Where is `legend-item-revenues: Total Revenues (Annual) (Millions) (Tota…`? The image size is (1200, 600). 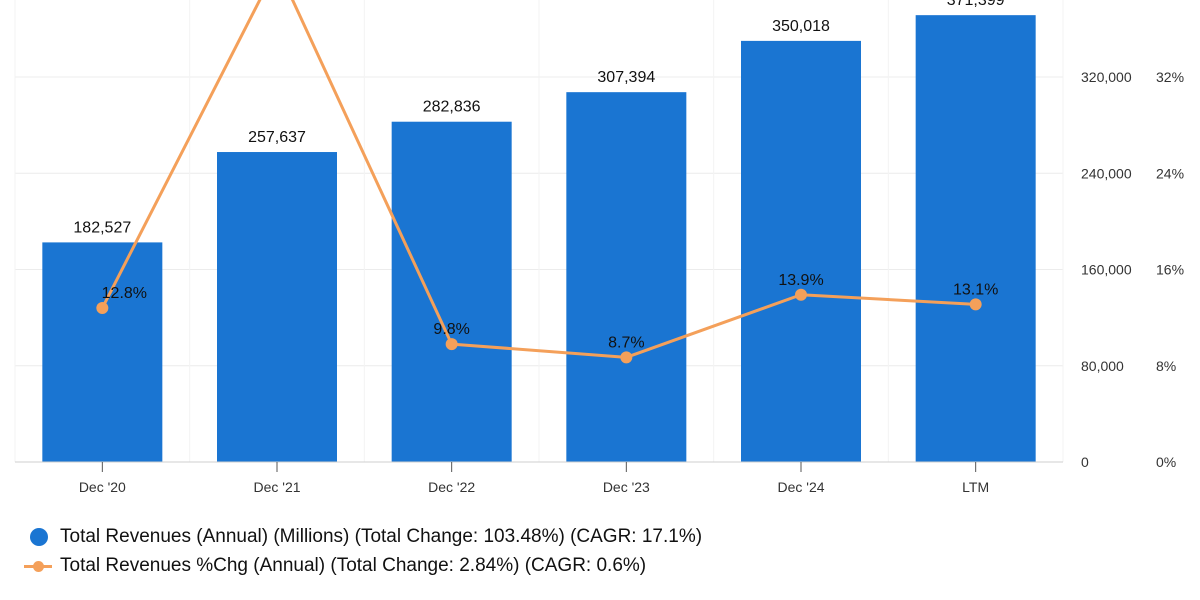
legend-item-revenues: Total Revenues (Annual) (Millions) (Tota… is located at coordinates (366, 536).